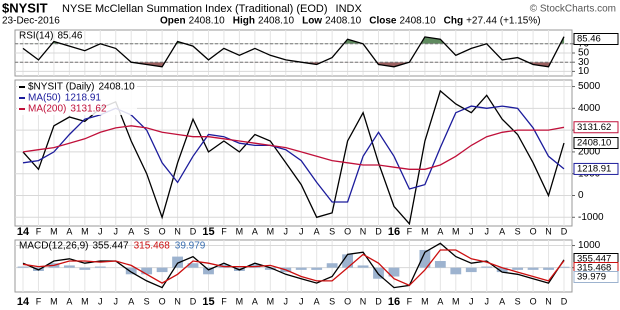 This screenshot has height=310, width=620. I want to click on legend-value: 39.979, so click(190, 246).